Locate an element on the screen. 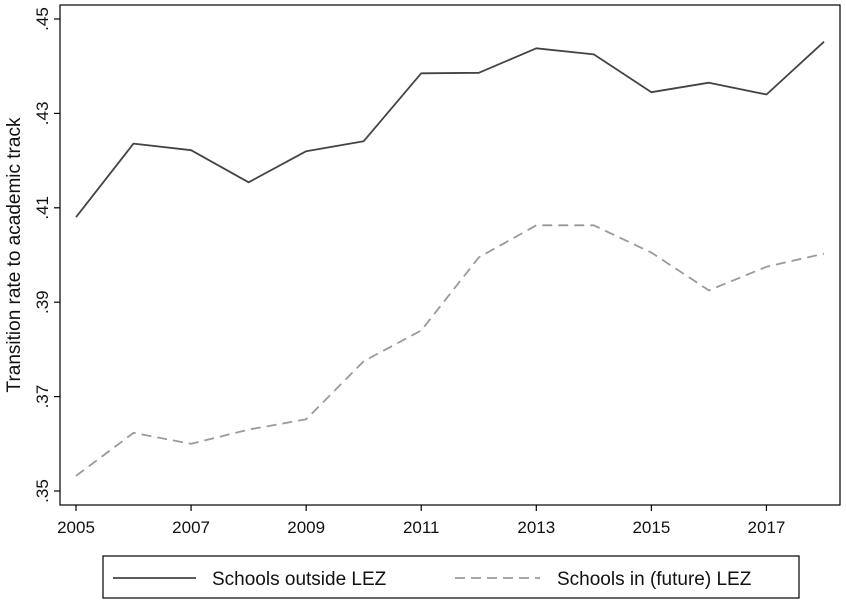 Image resolution: width=846 pixels, height=600 pixels. y-tick-label-4: .43 is located at coordinates (42, 114).